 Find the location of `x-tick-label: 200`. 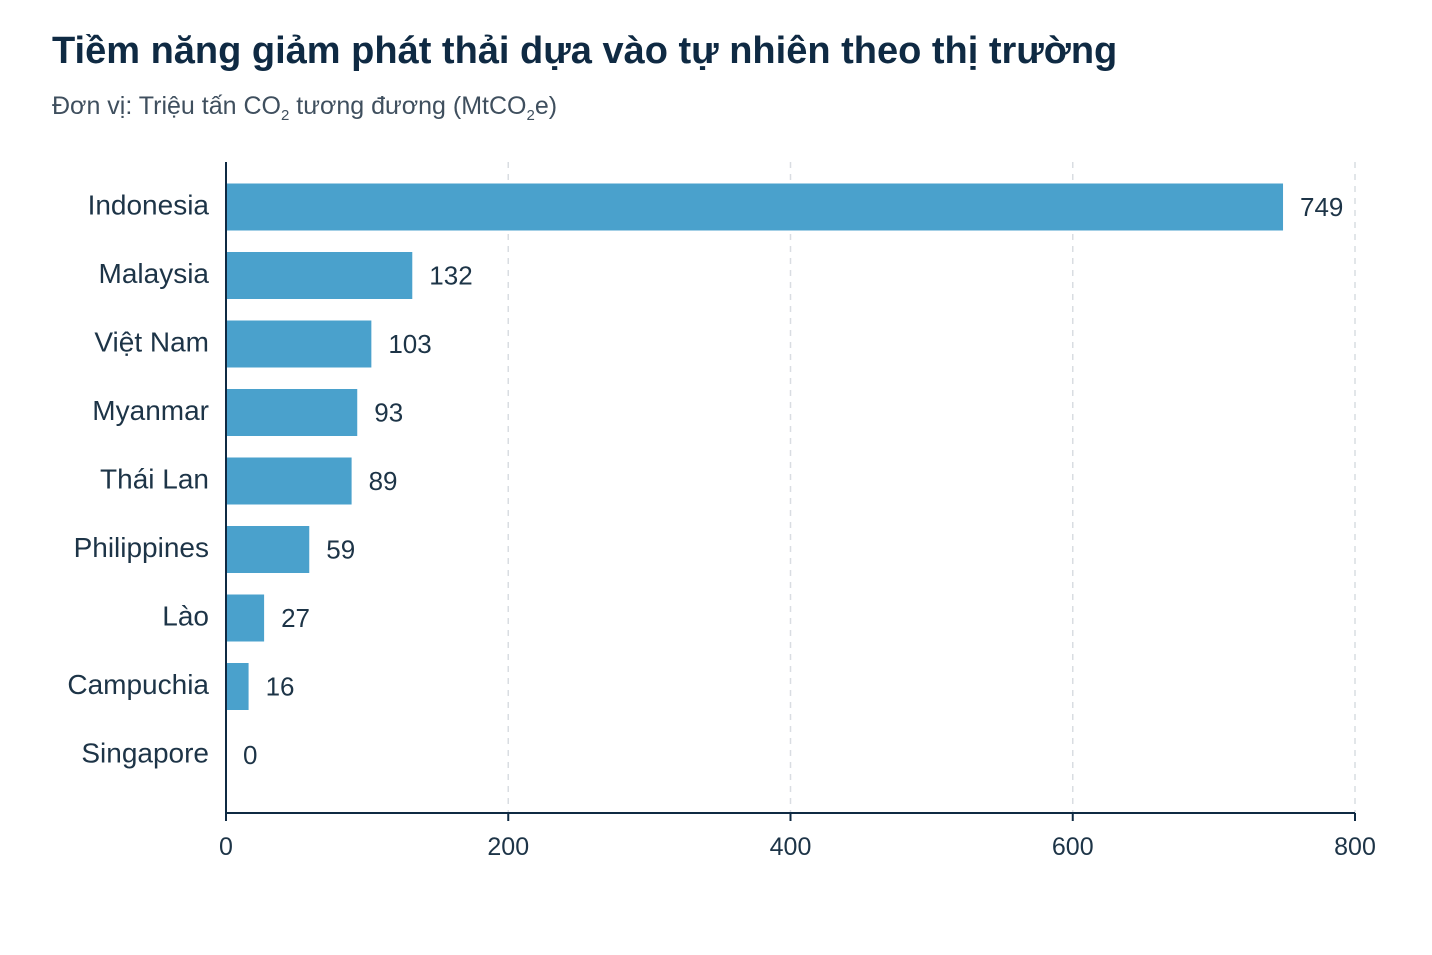

x-tick-label: 200 is located at coordinates (508, 847).